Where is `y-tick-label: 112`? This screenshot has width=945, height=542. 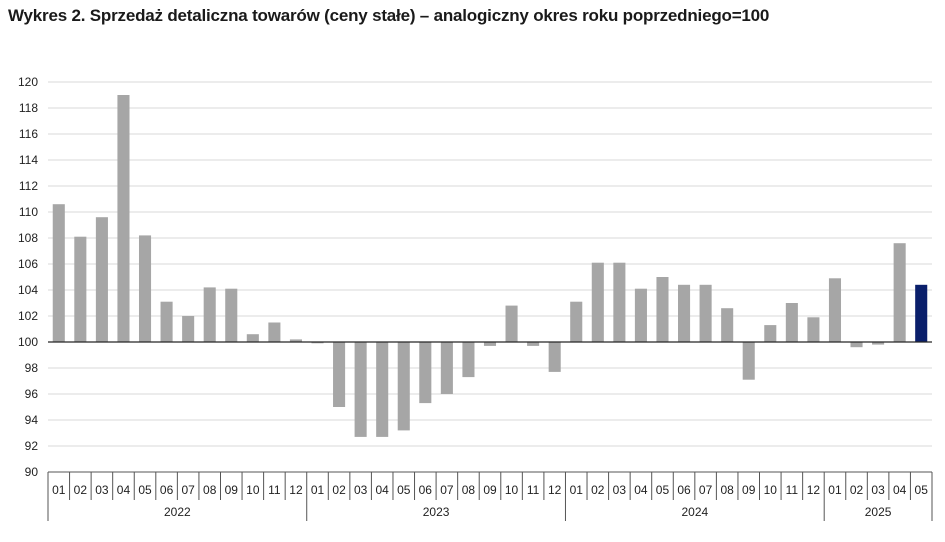 y-tick-label: 112 is located at coordinates (28, 186).